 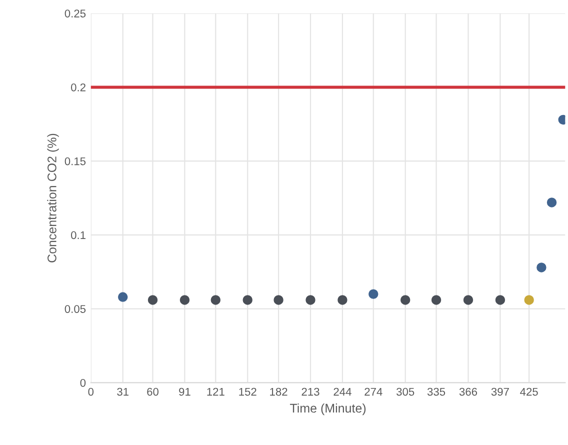 I want to click on x-axis-title: Time (Minute), so click(x=328, y=409).